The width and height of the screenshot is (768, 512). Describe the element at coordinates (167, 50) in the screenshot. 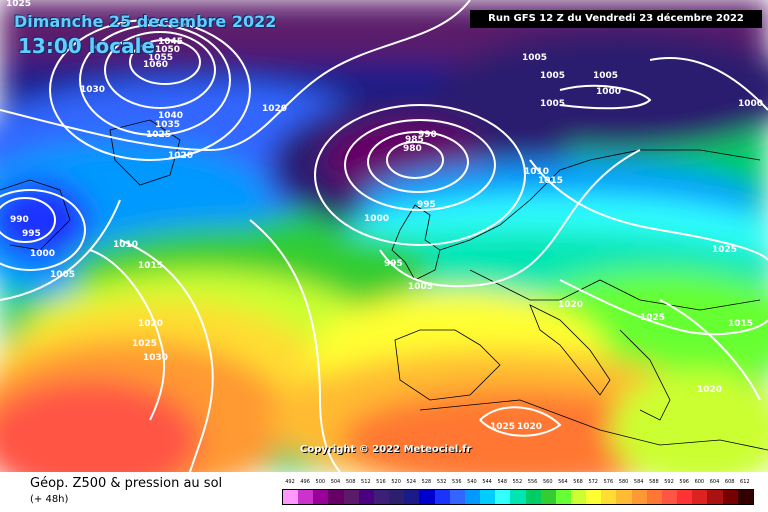

I see `isobar-label: 1050` at that location.